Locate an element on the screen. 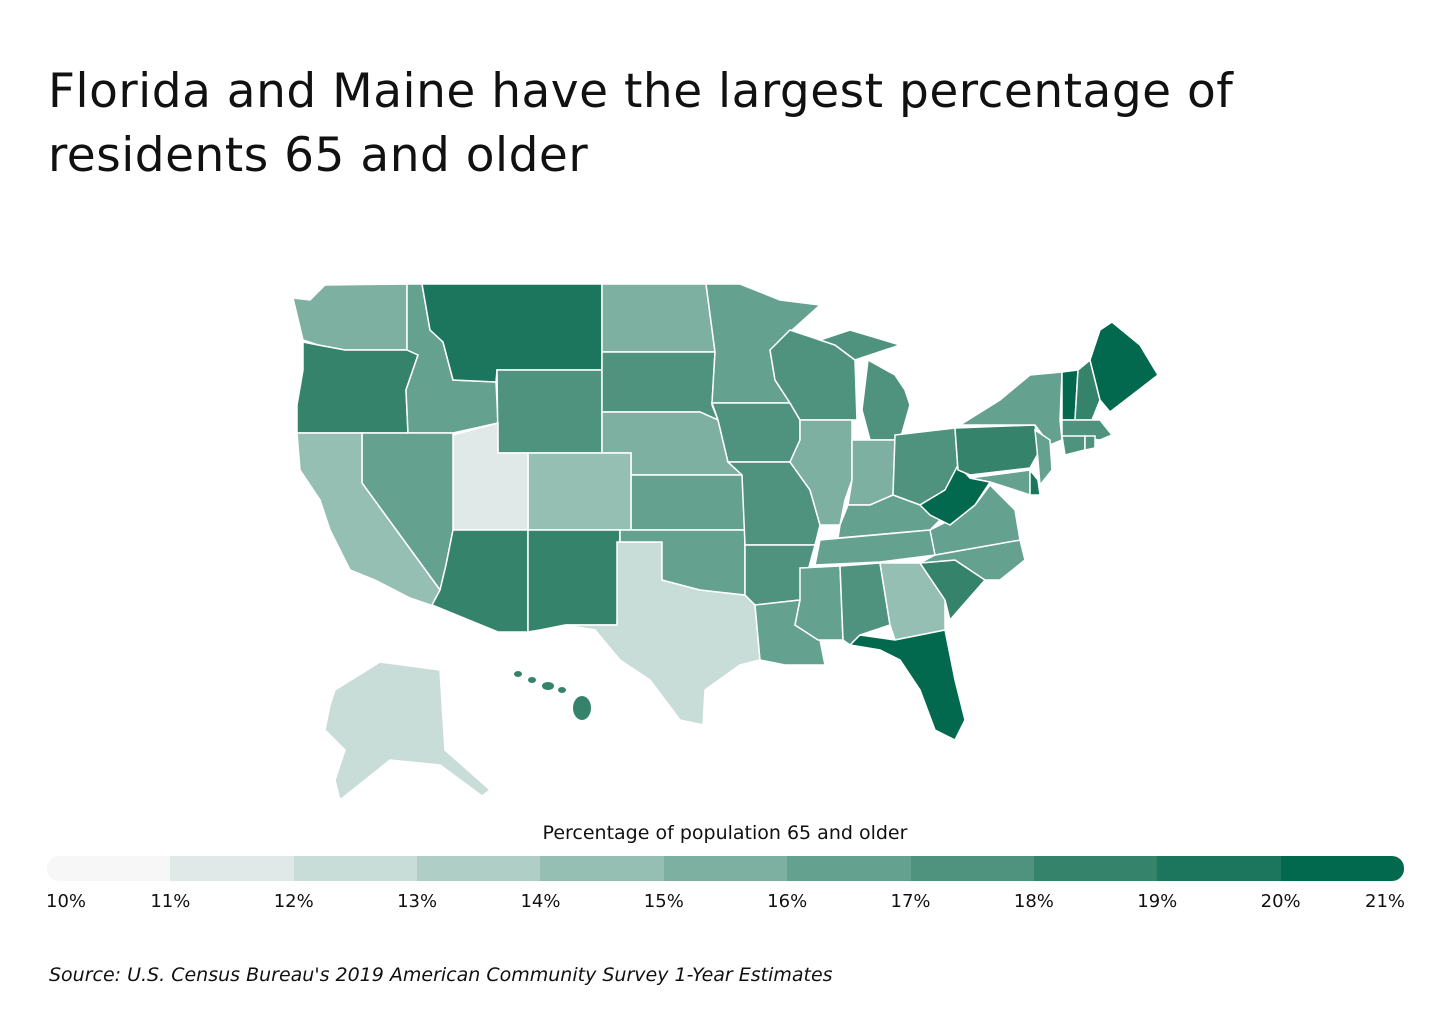 The height and width of the screenshot is (1012, 1450). state-pa is located at coordinates (997, 450).